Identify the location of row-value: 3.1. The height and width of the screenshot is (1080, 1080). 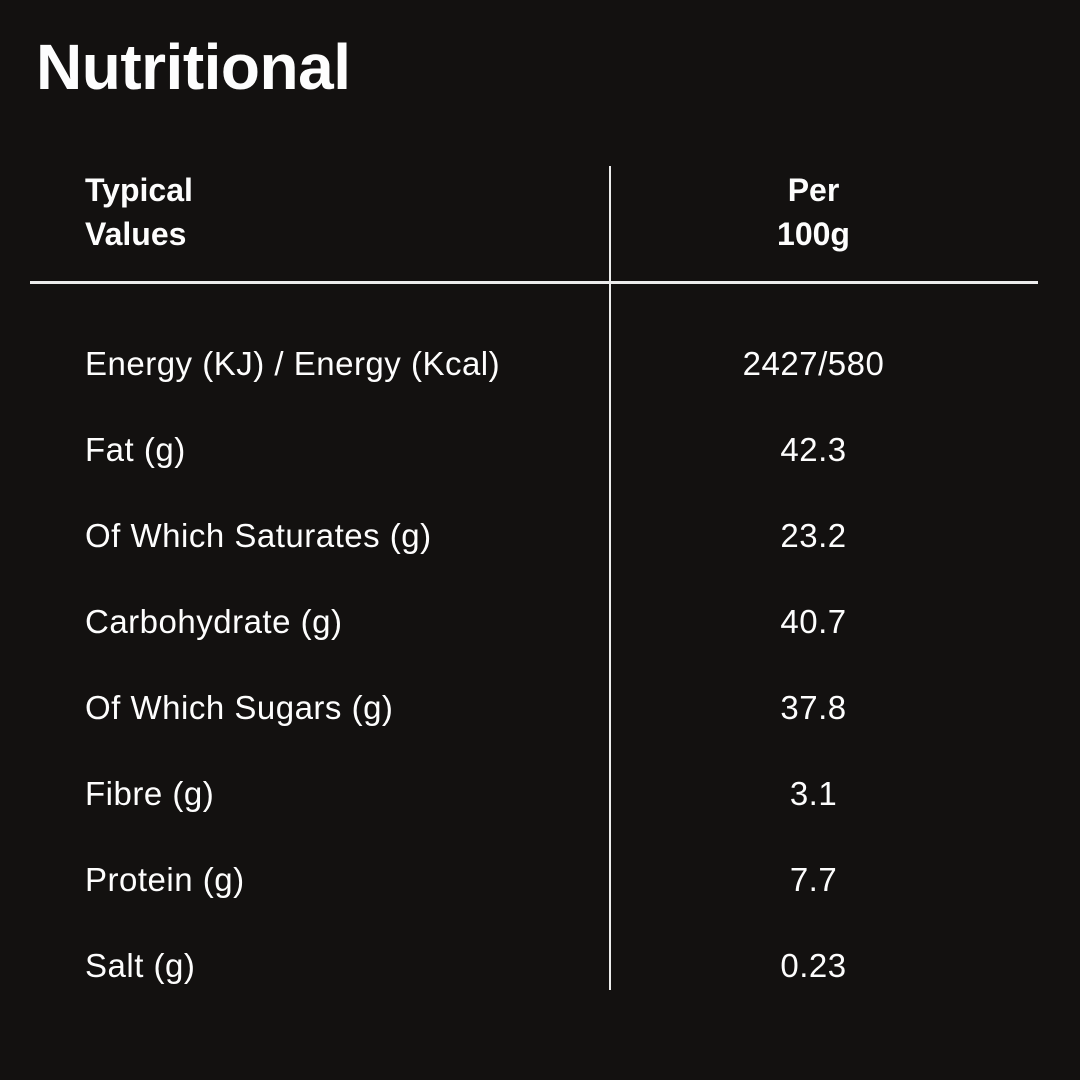
(813, 793).